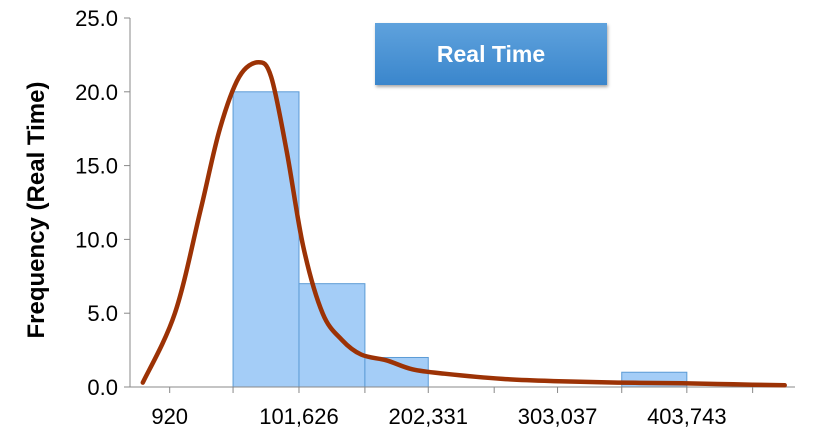  I want to click on x-ticks: 920 101,626 202,331 303,037 403,743, so click(452, 408).